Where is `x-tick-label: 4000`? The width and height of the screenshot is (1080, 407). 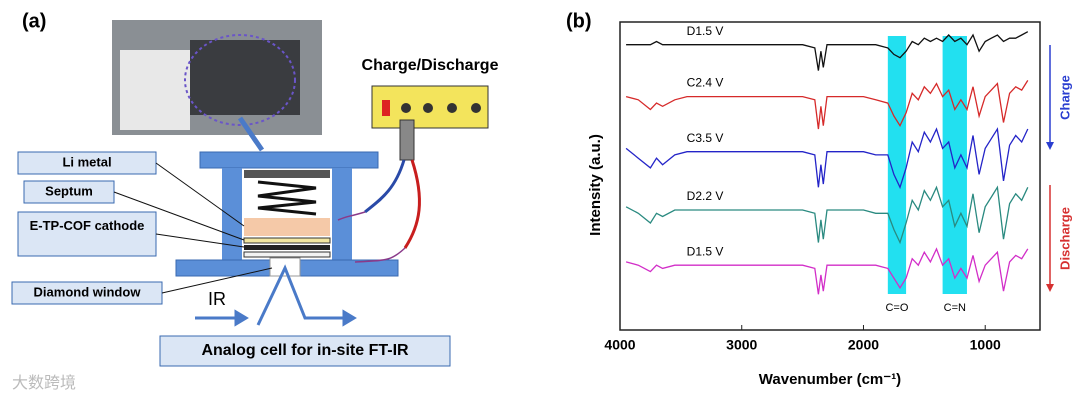 x-tick-label: 4000 is located at coordinates (619, 345).